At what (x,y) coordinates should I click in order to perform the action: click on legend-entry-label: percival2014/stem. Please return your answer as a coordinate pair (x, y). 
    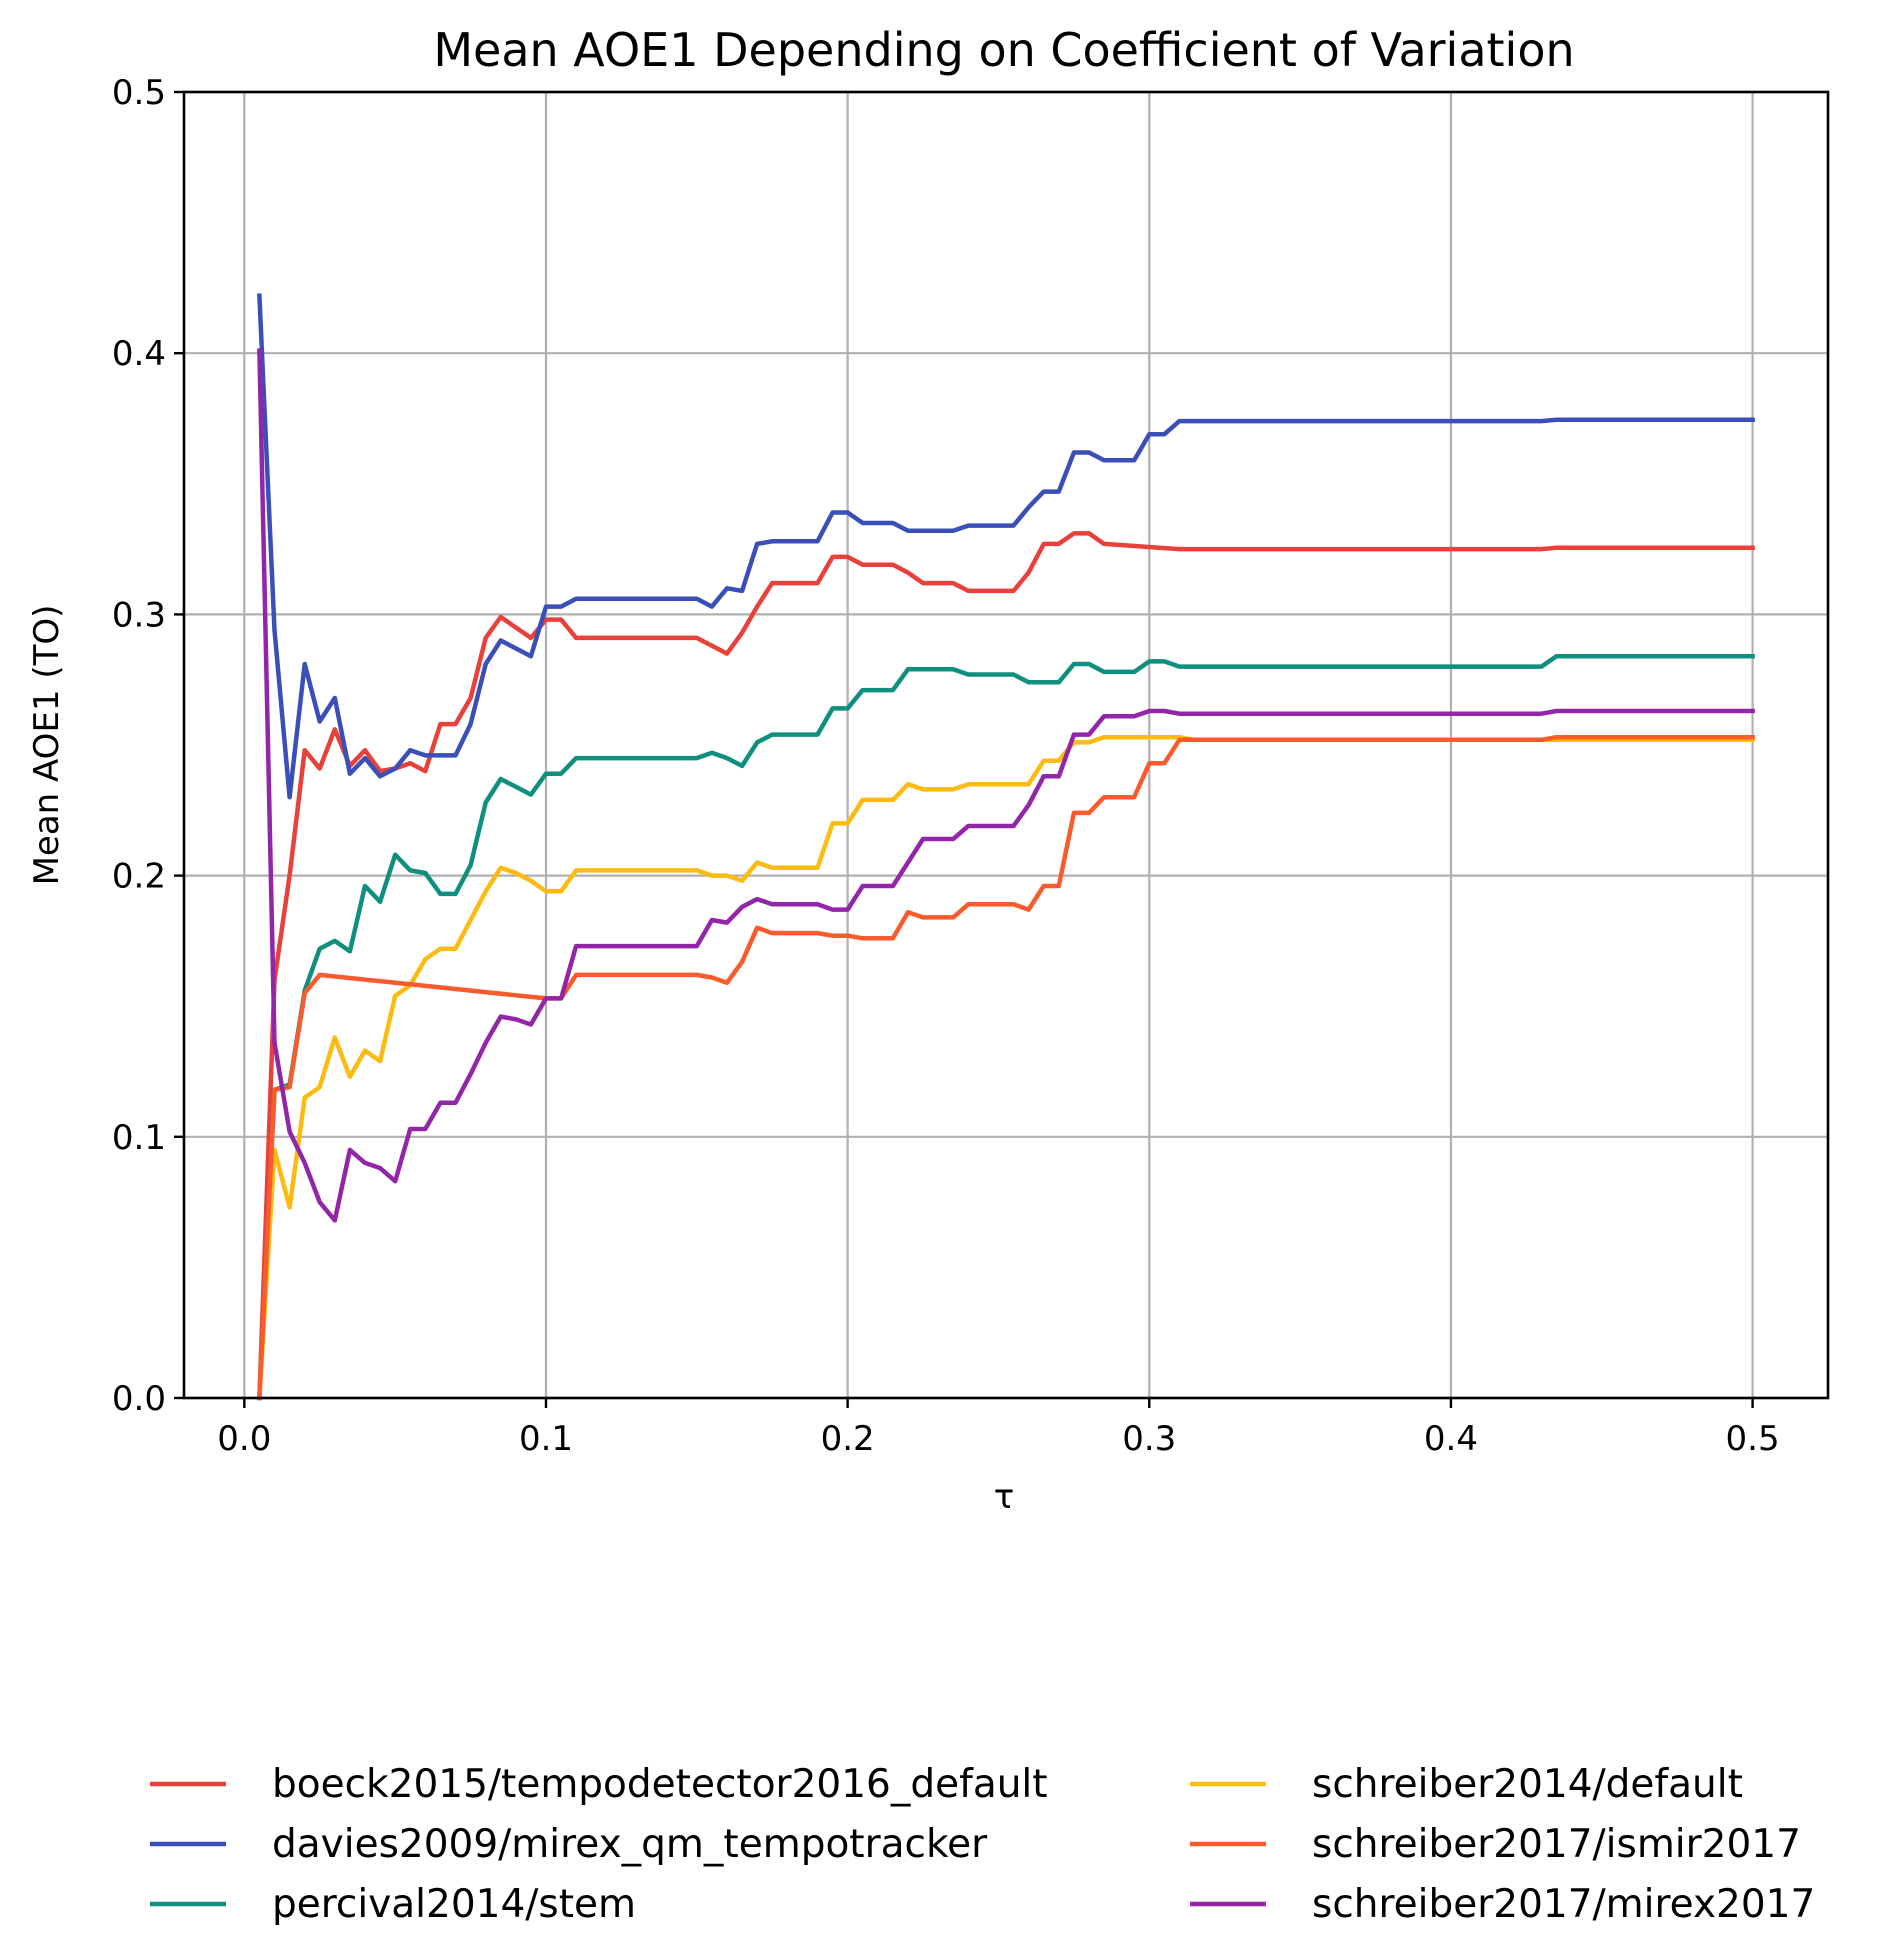
    Looking at the image, I should click on (454, 1904).